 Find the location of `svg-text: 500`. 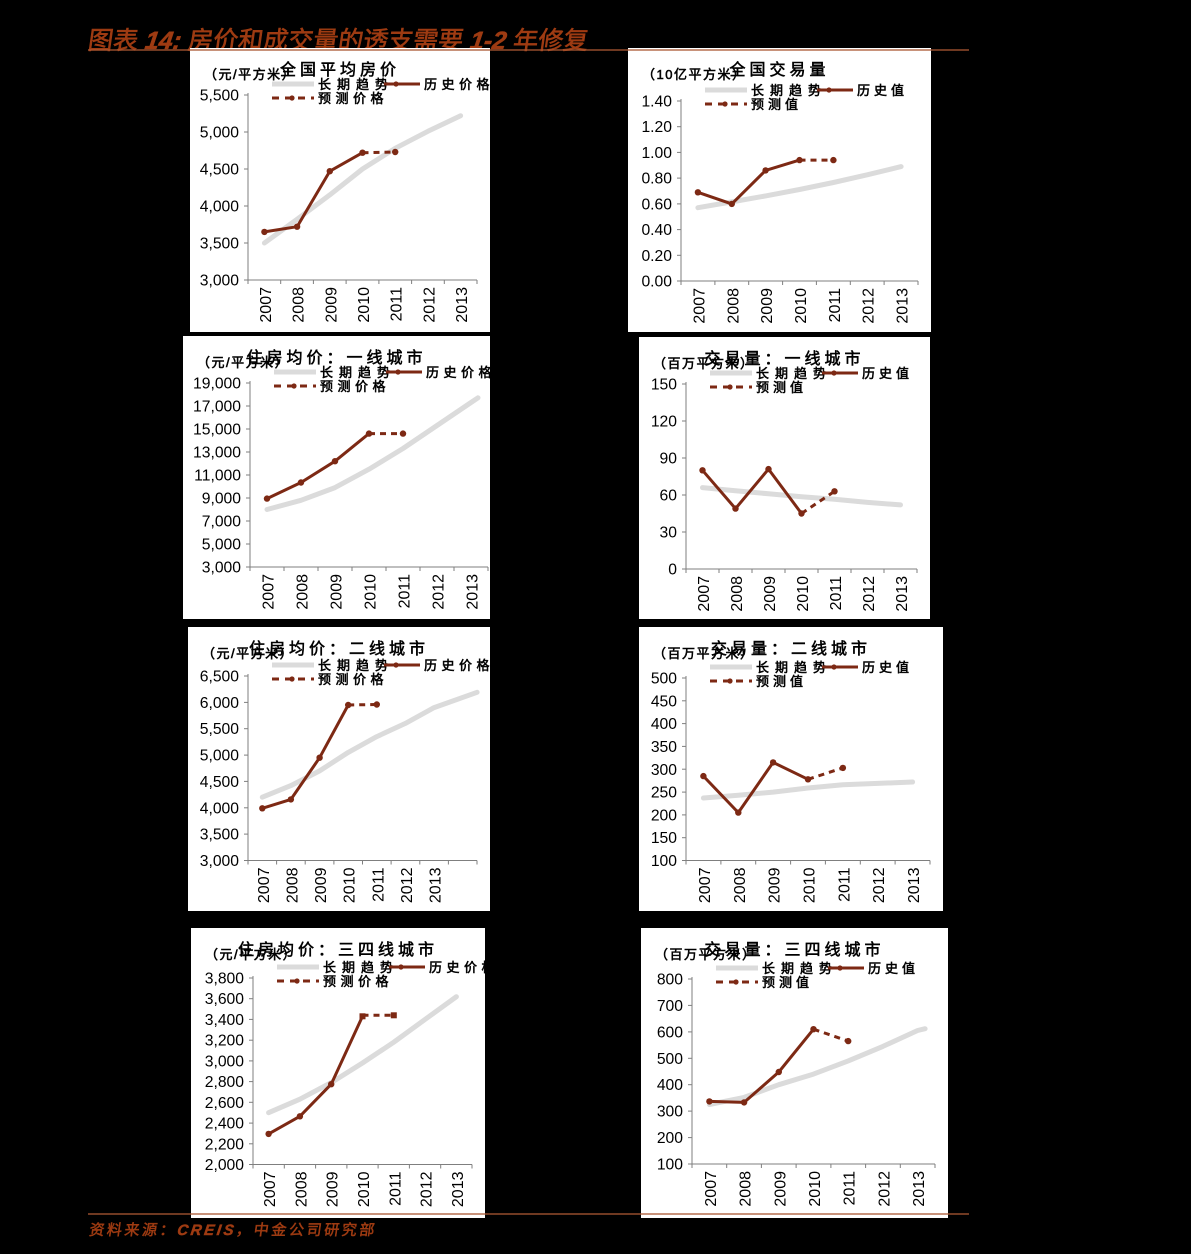

svg-text: 500 is located at coordinates (670, 1059).